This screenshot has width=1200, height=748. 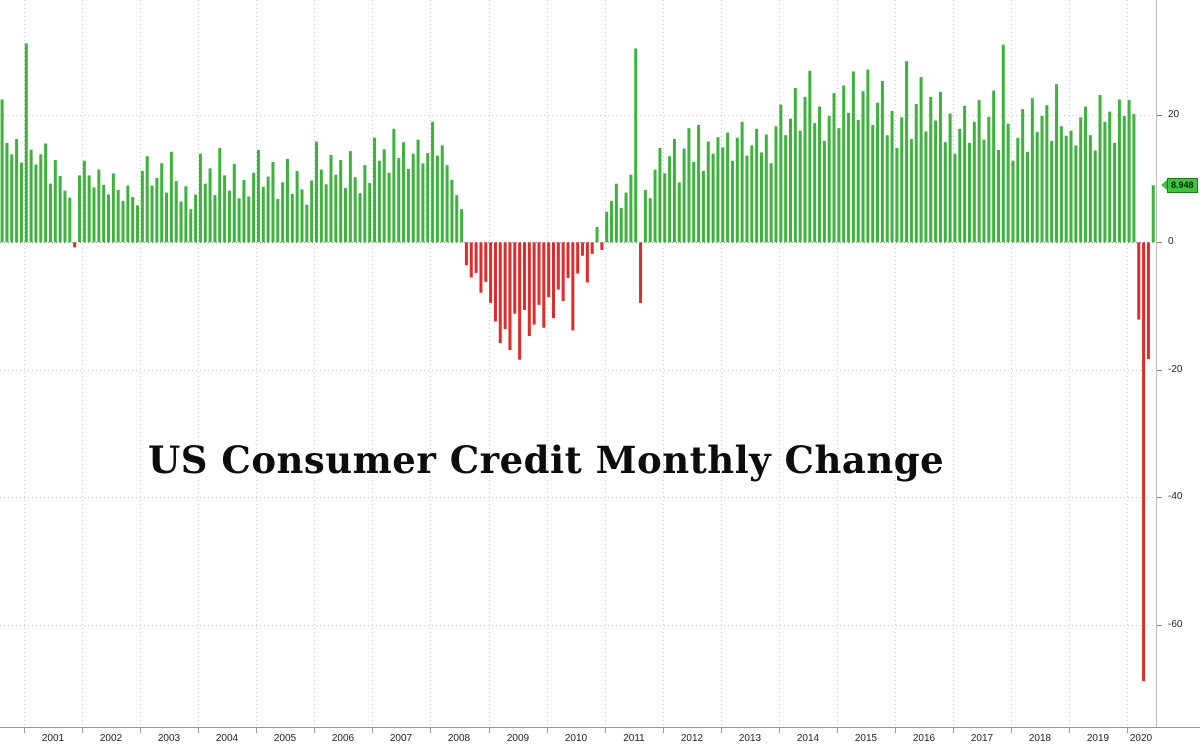 I want to click on x-axis-year-label: 2002, so click(x=111, y=738).